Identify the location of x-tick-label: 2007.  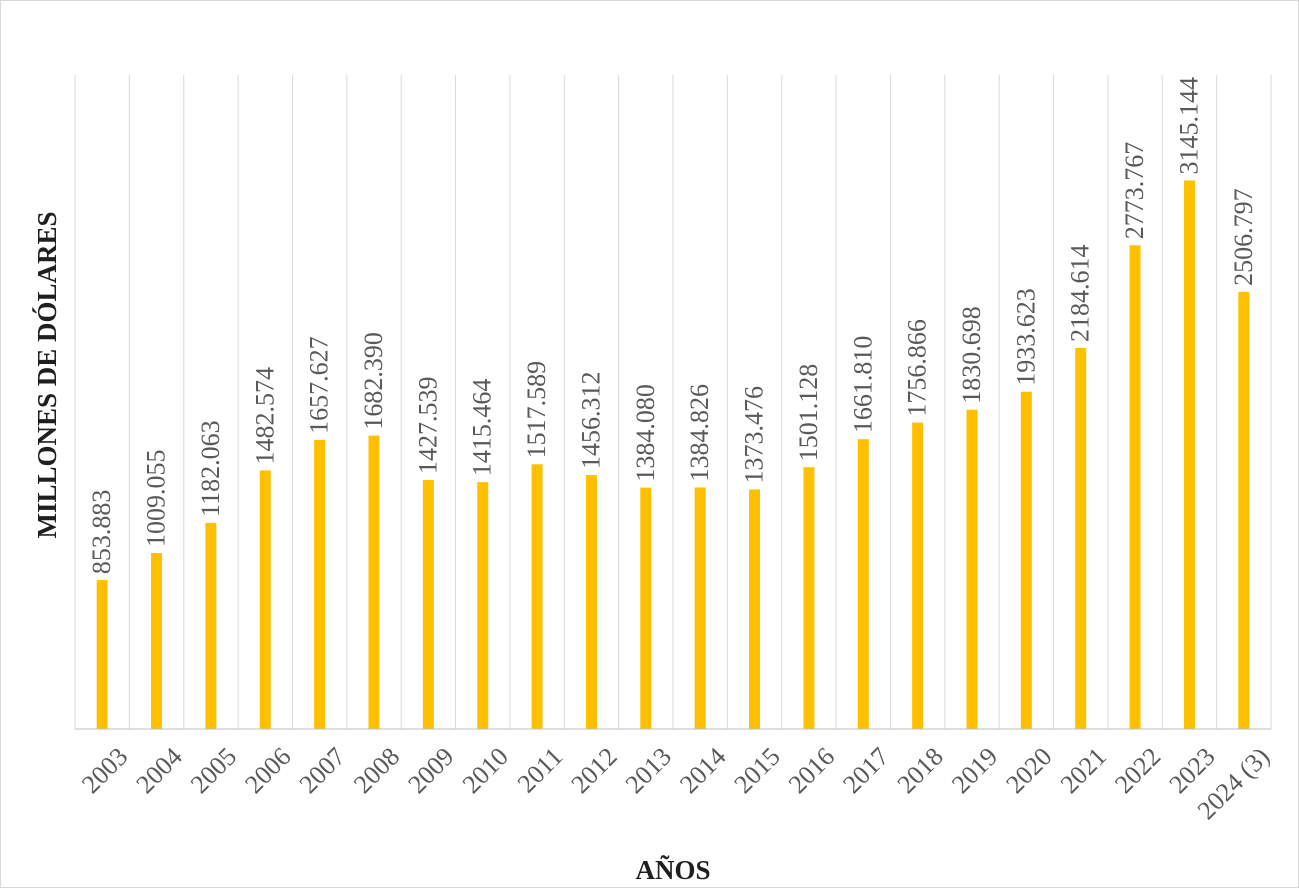
(322, 770).